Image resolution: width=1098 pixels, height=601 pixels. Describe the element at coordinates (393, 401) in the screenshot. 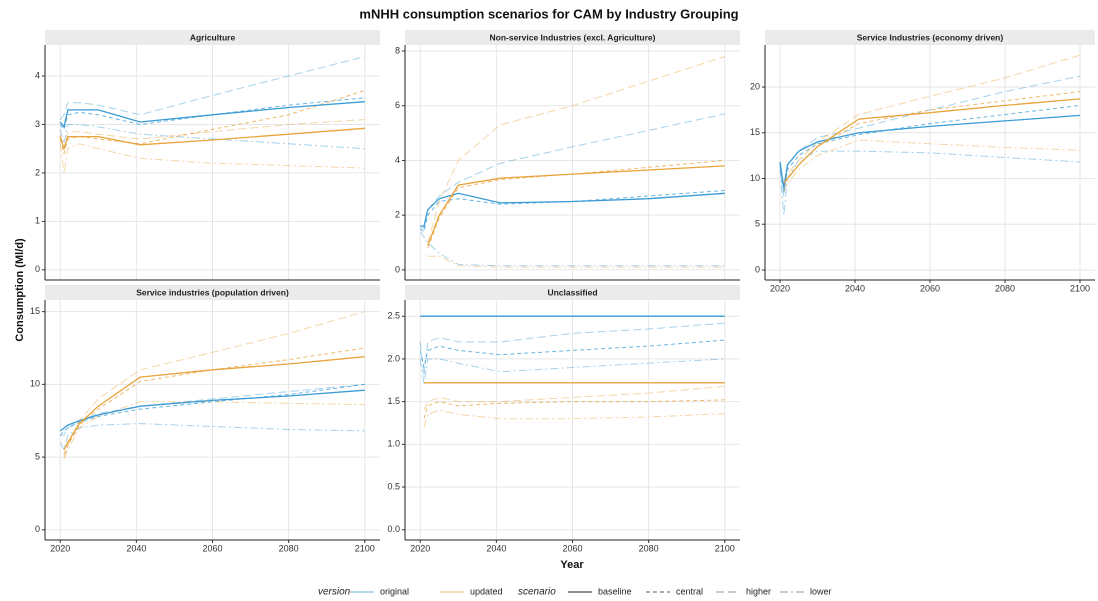

I see `y-tick-label: 1.5` at that location.